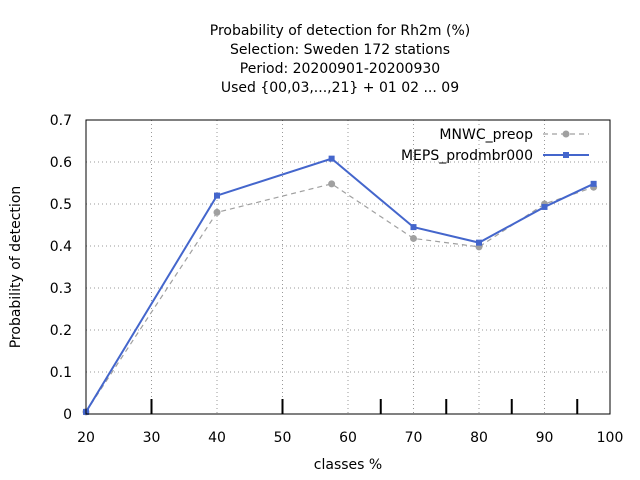  Describe the element at coordinates (340, 69) in the screenshot. I see `title-line-3: Period: 20200901-20200930` at that location.